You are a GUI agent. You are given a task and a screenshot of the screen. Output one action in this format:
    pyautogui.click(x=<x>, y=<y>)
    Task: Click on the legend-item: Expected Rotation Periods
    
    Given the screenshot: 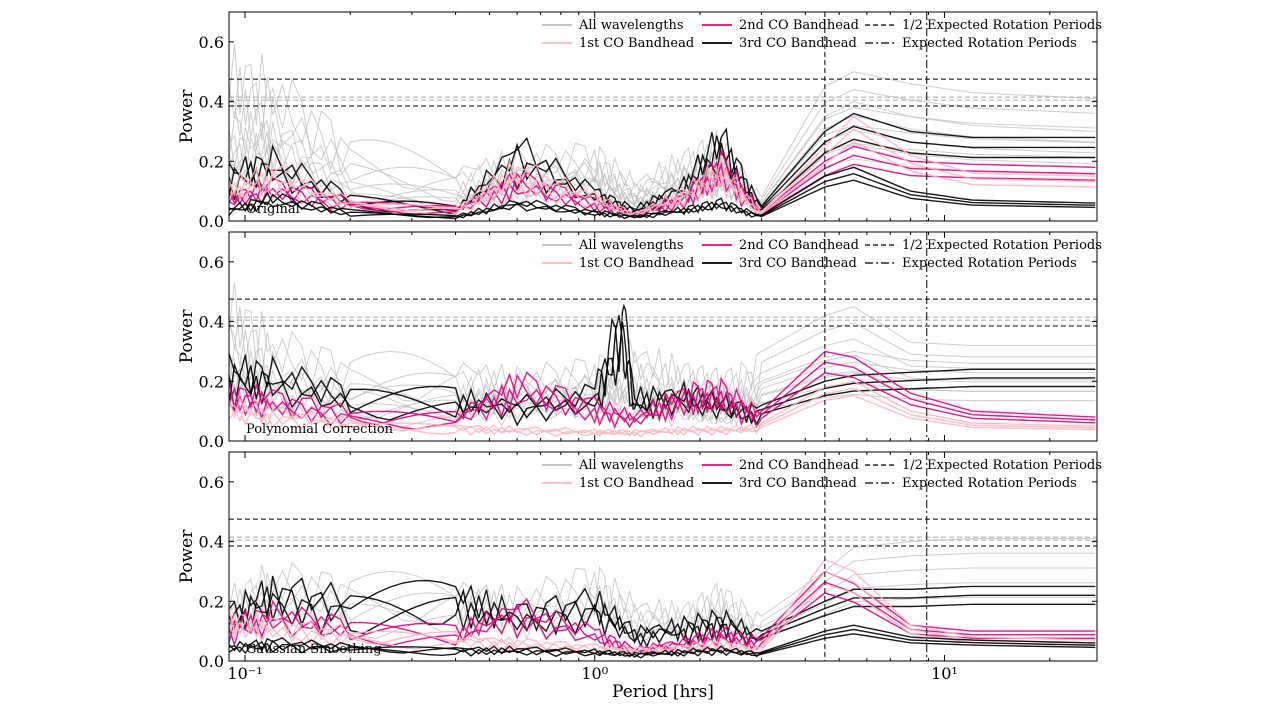 What is the action you would take?
    pyautogui.click(x=971, y=43)
    